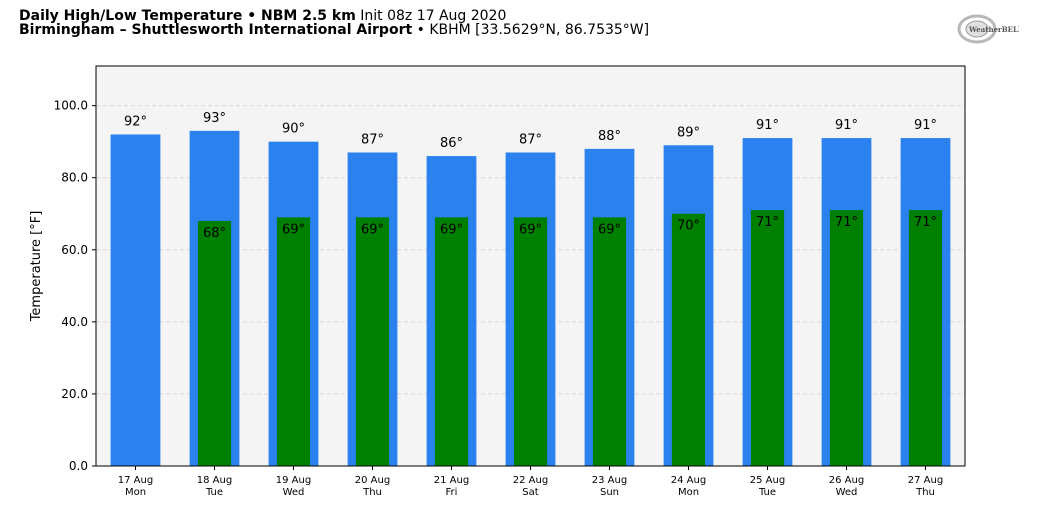 This screenshot has height=516, width=1040. I want to click on station-info: • KBHM [33.5629°N, 86.7535°W], so click(533, 30).